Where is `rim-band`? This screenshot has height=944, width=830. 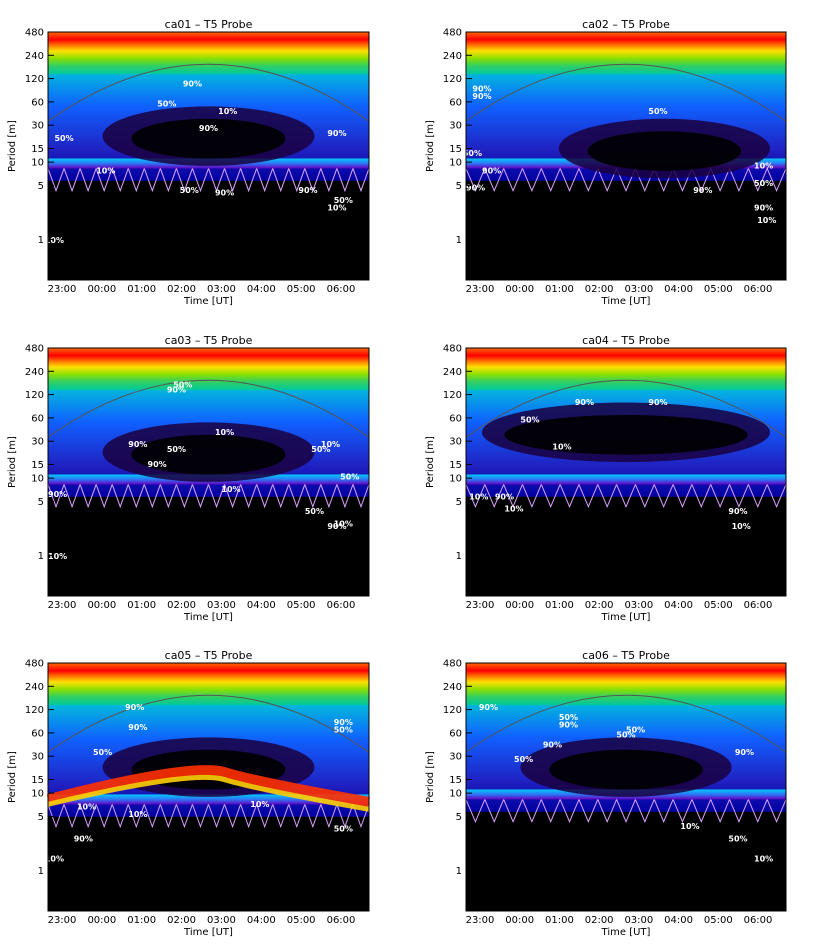 rim-band is located at coordinates (208, 799).